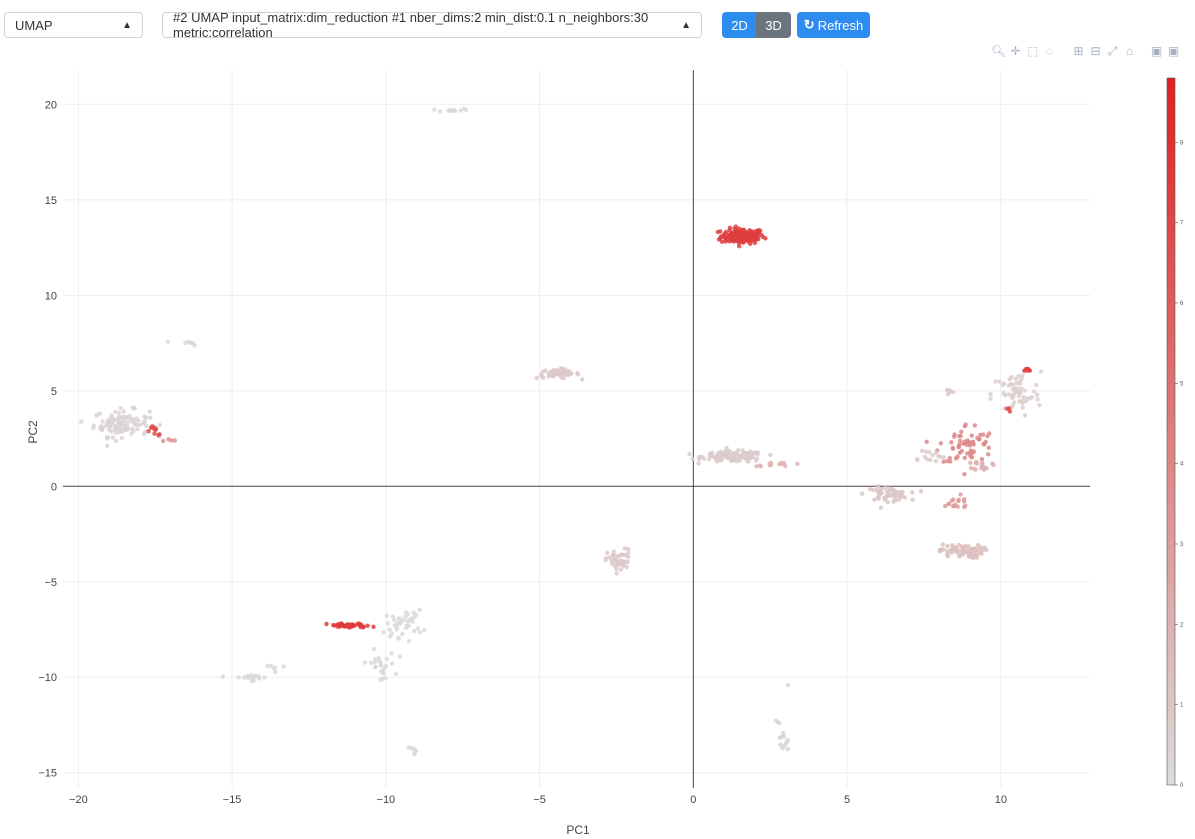  What do you see at coordinates (833, 25) in the screenshot?
I see `refresh-button: ↻ Refresh` at bounding box center [833, 25].